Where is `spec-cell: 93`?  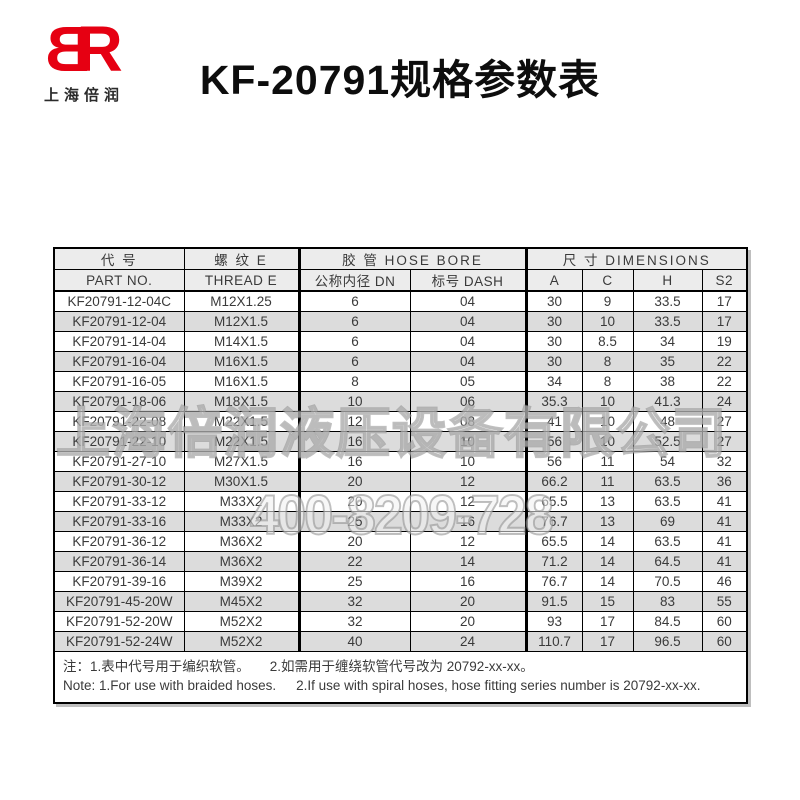 spec-cell: 93 is located at coordinates (553, 621).